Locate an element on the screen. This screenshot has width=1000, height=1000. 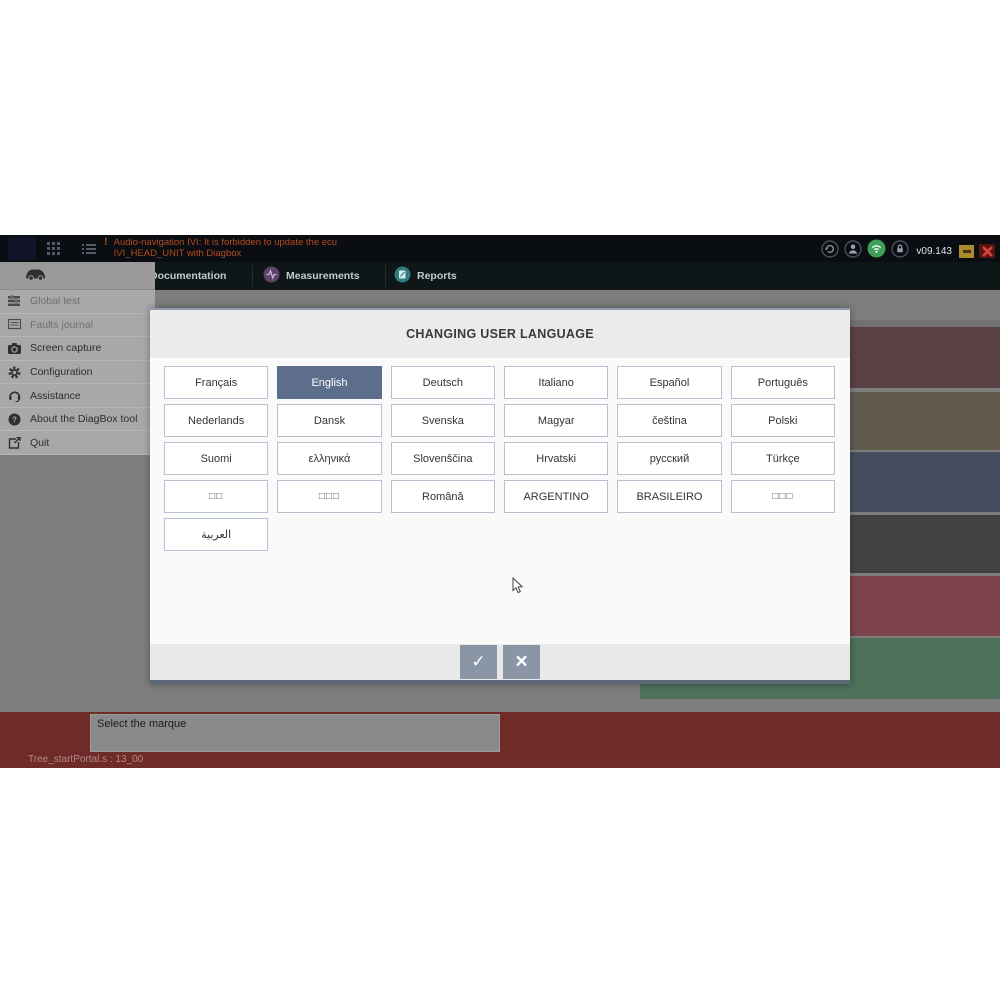
refresh-icon is located at coordinates (830, 251).